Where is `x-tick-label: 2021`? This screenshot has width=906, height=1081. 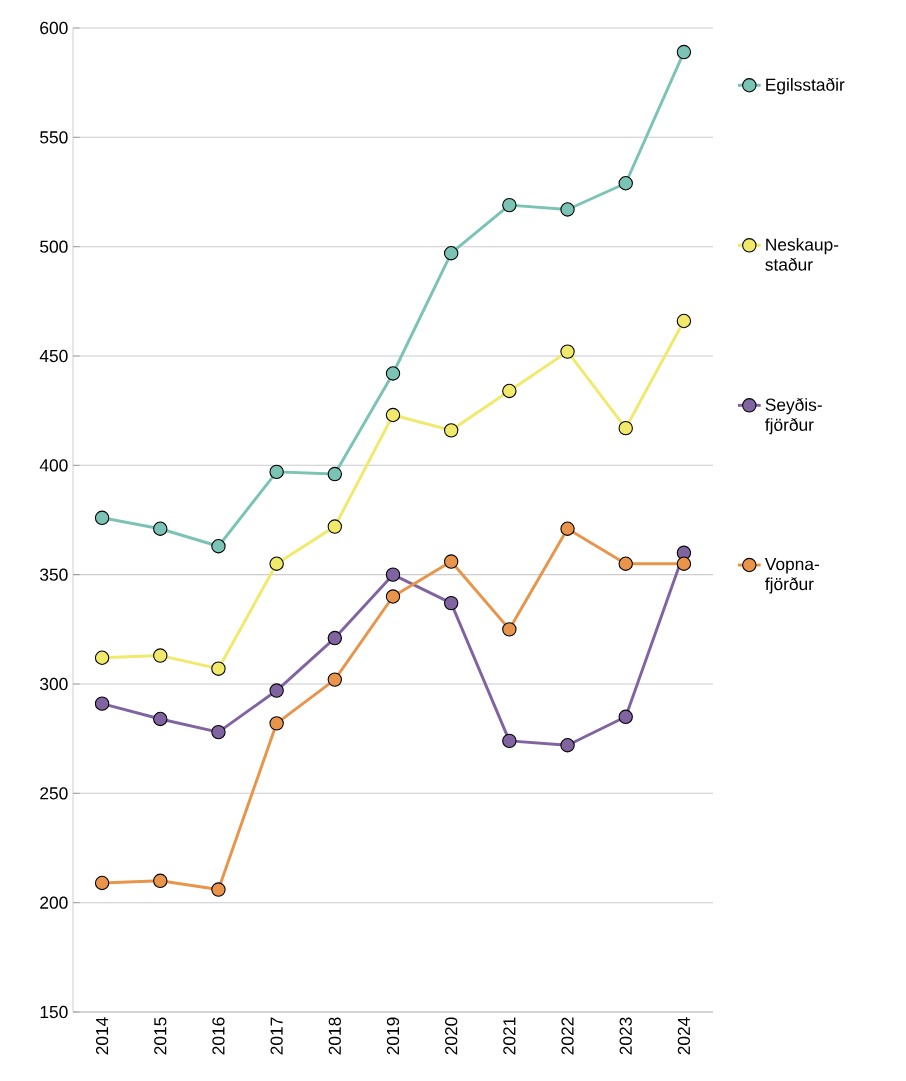
x-tick-label: 2021 is located at coordinates (509, 1036).